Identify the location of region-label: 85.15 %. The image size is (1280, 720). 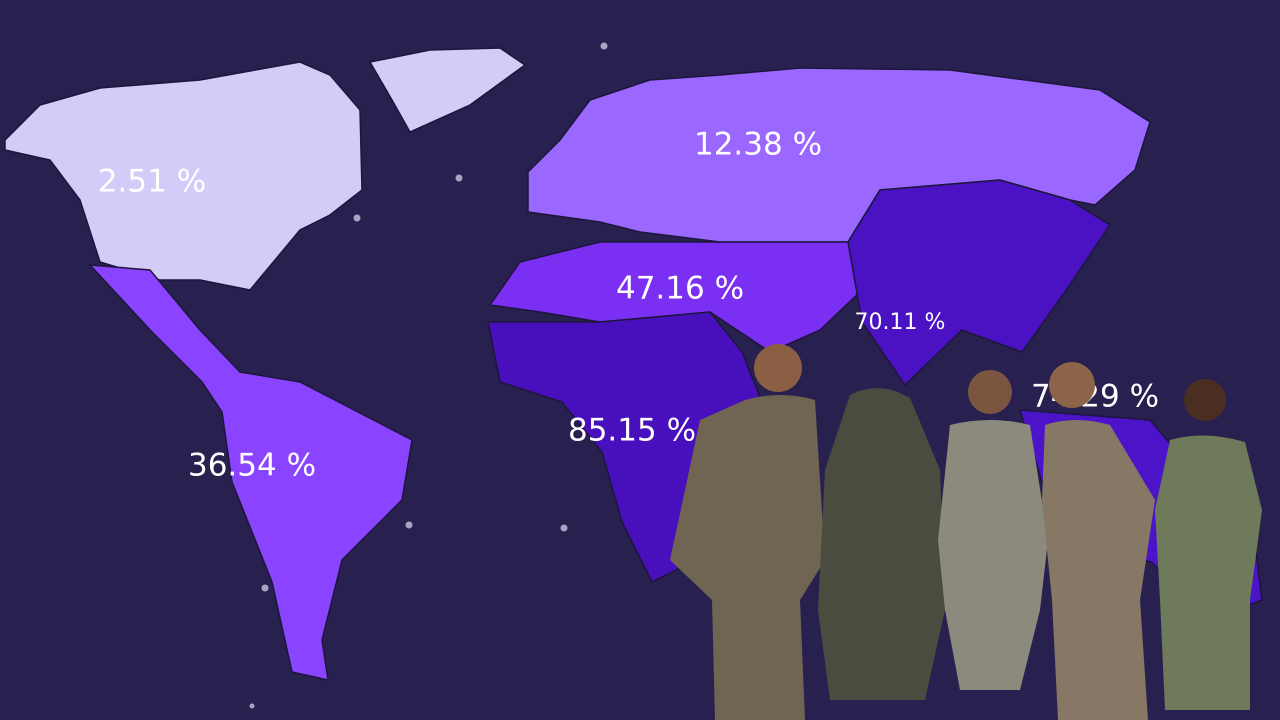
(632, 431).